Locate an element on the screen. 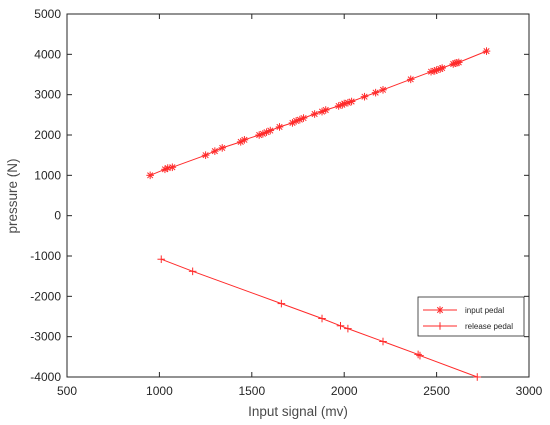 Image resolution: width=550 pixels, height=425 pixels. x-axis-title: Input signal (mv) is located at coordinates (298, 411).